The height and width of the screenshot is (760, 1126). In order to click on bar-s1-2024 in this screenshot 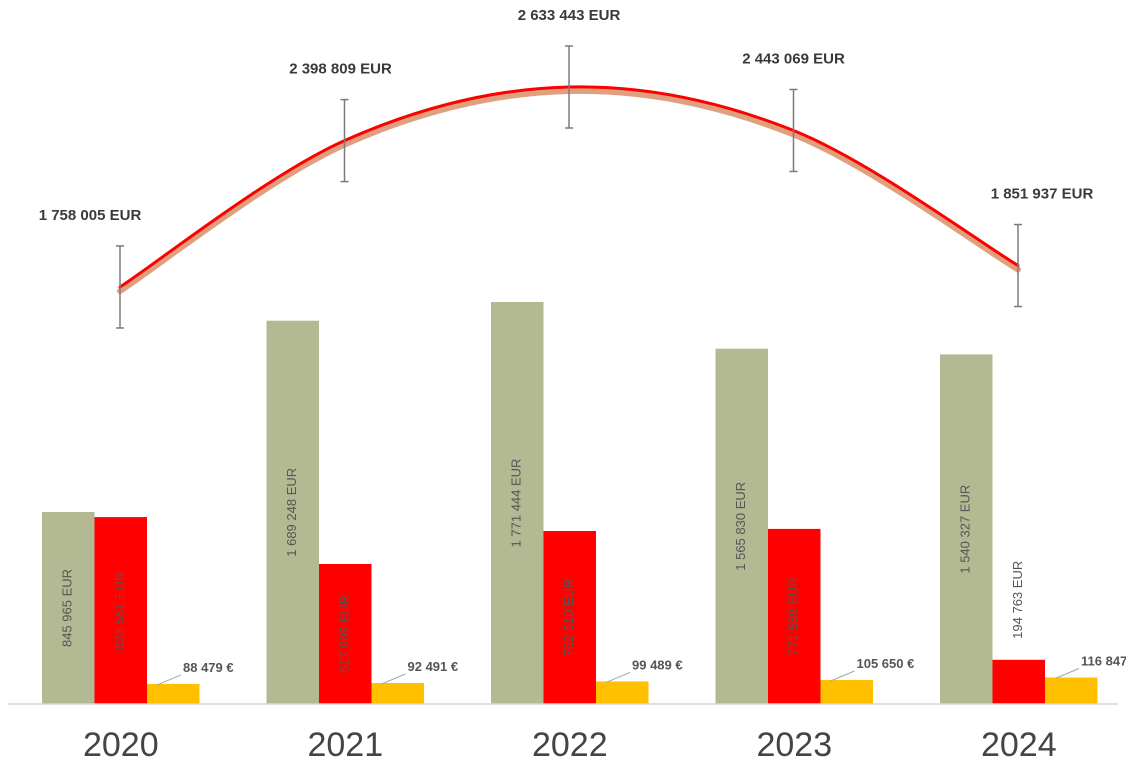, I will do `click(1018, 681)`.